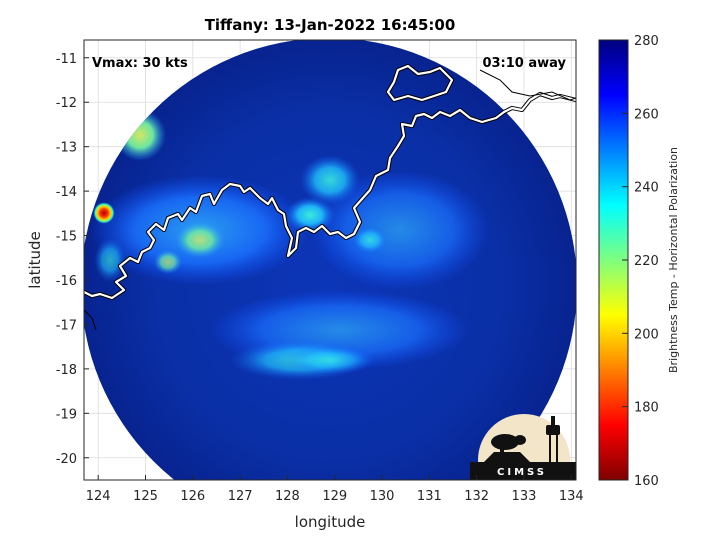  Describe the element at coordinates (507, 448) in the screenshot. I see `logo-dish-icon` at that location.